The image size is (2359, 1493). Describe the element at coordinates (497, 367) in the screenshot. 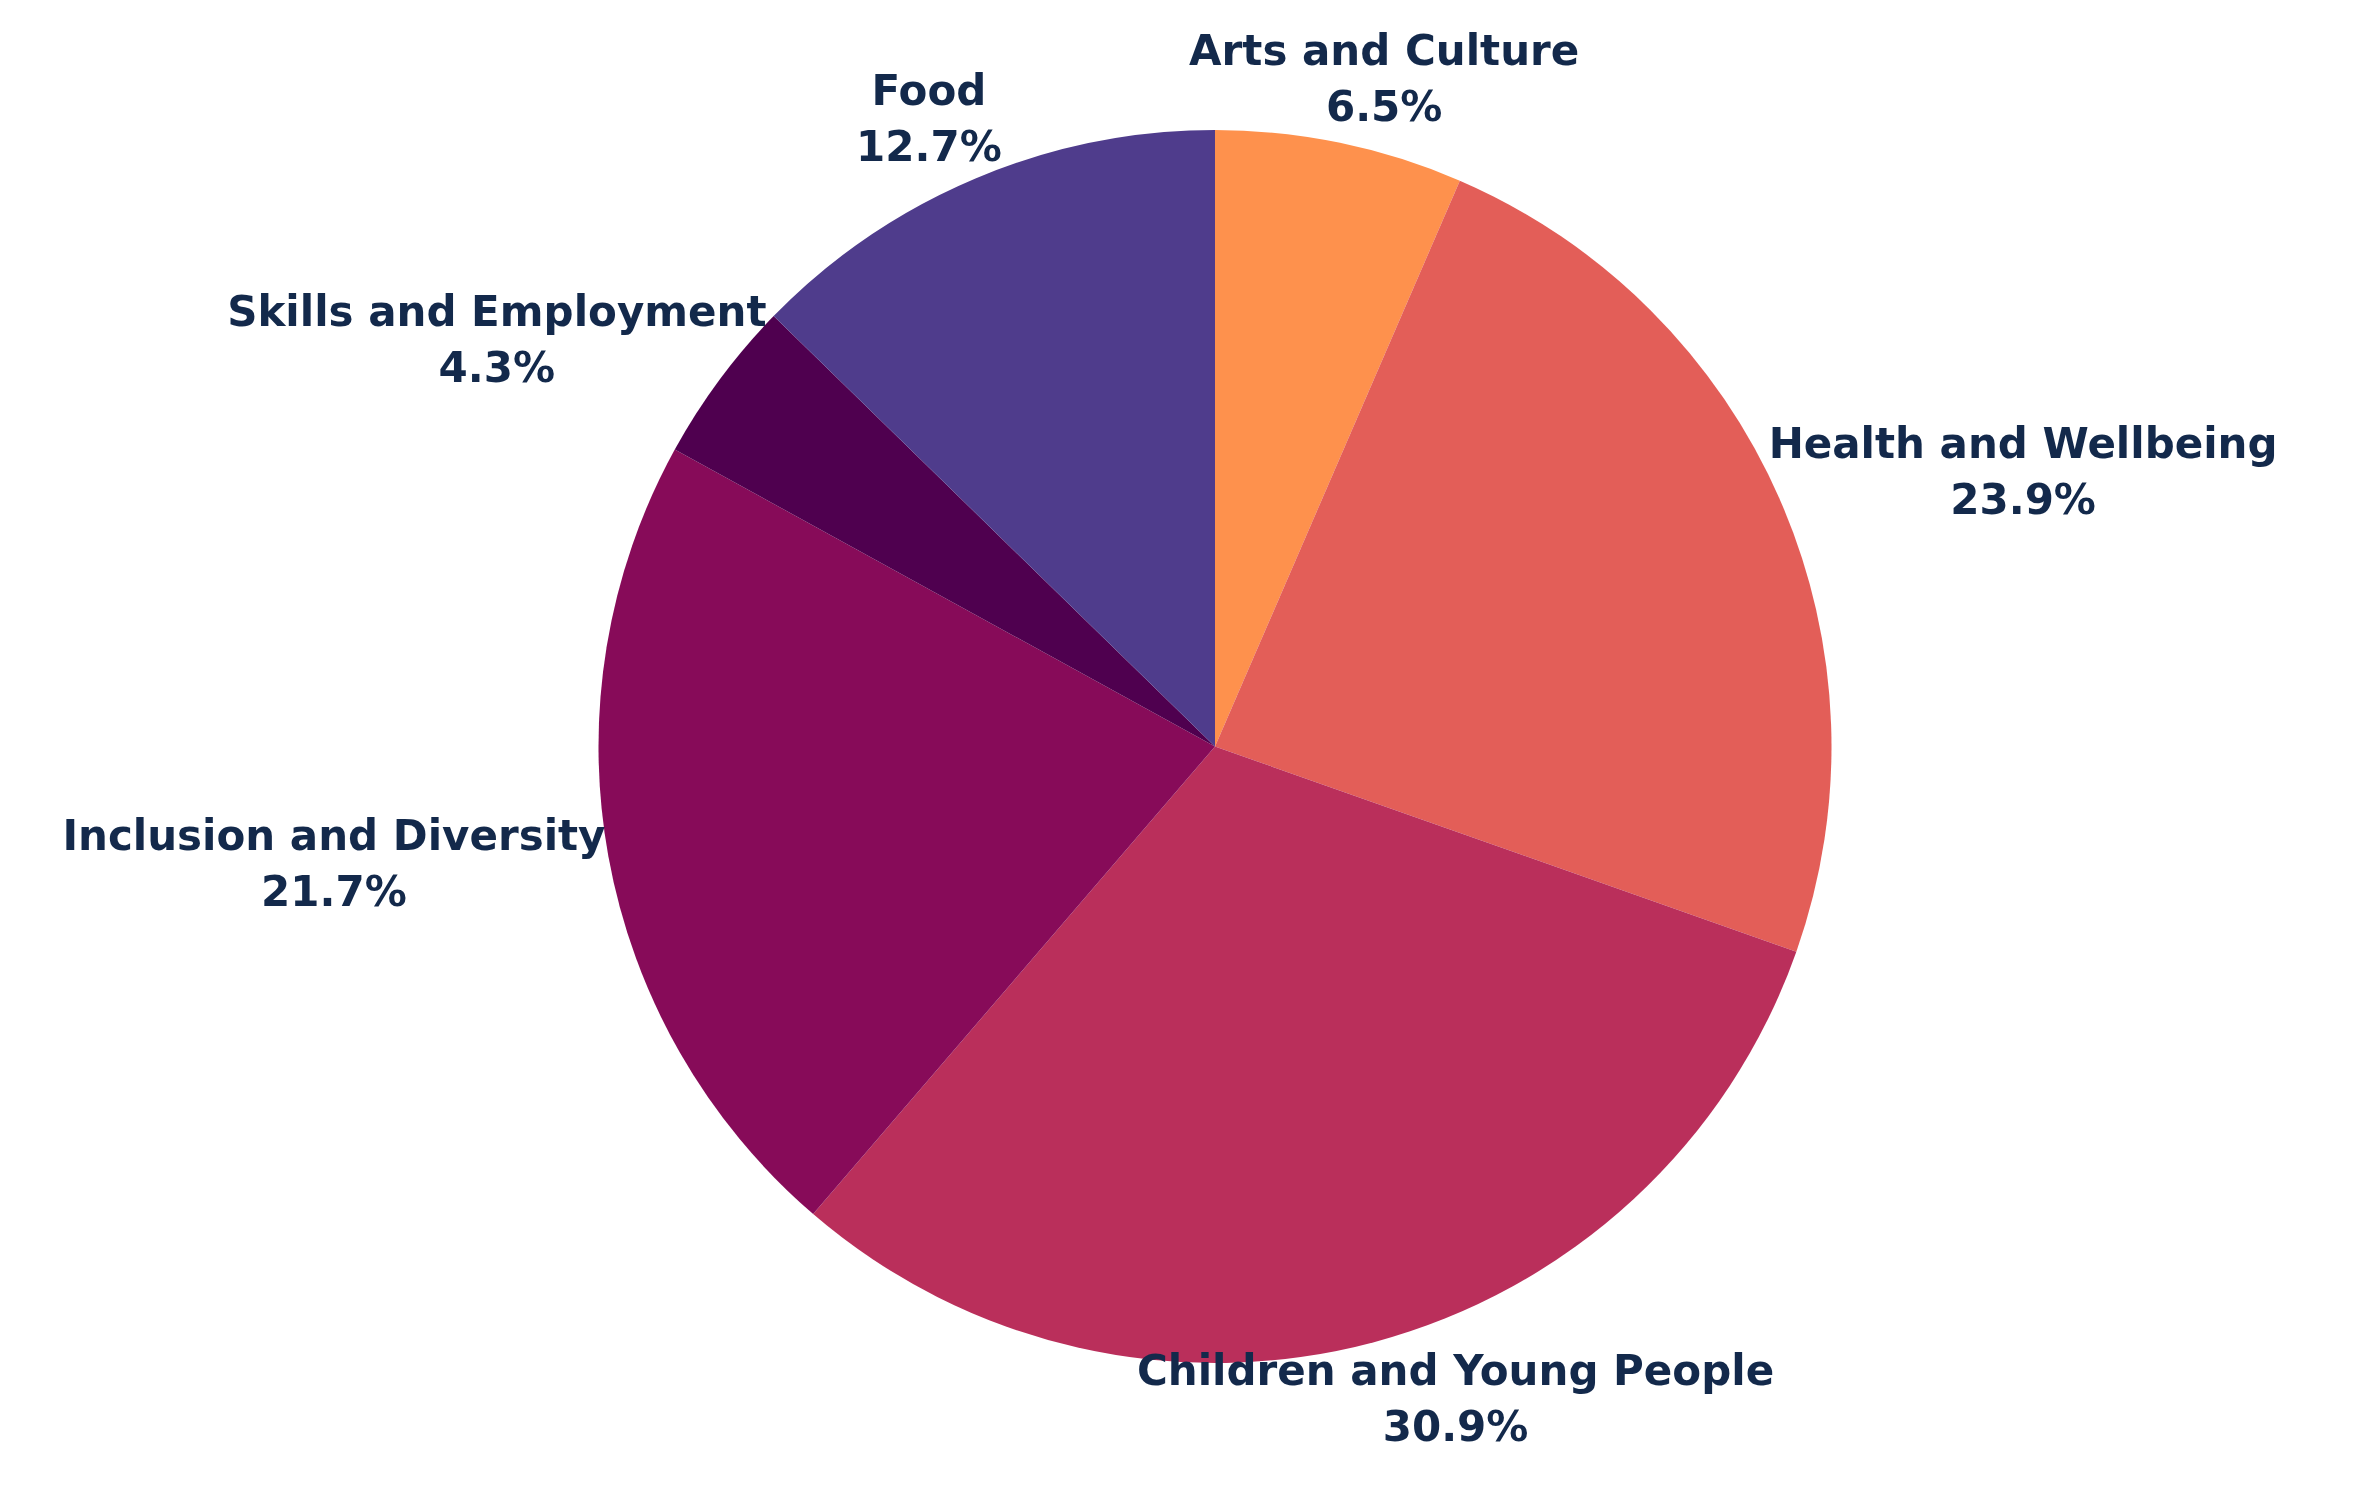

I see `data-label: 4.3%` at that location.